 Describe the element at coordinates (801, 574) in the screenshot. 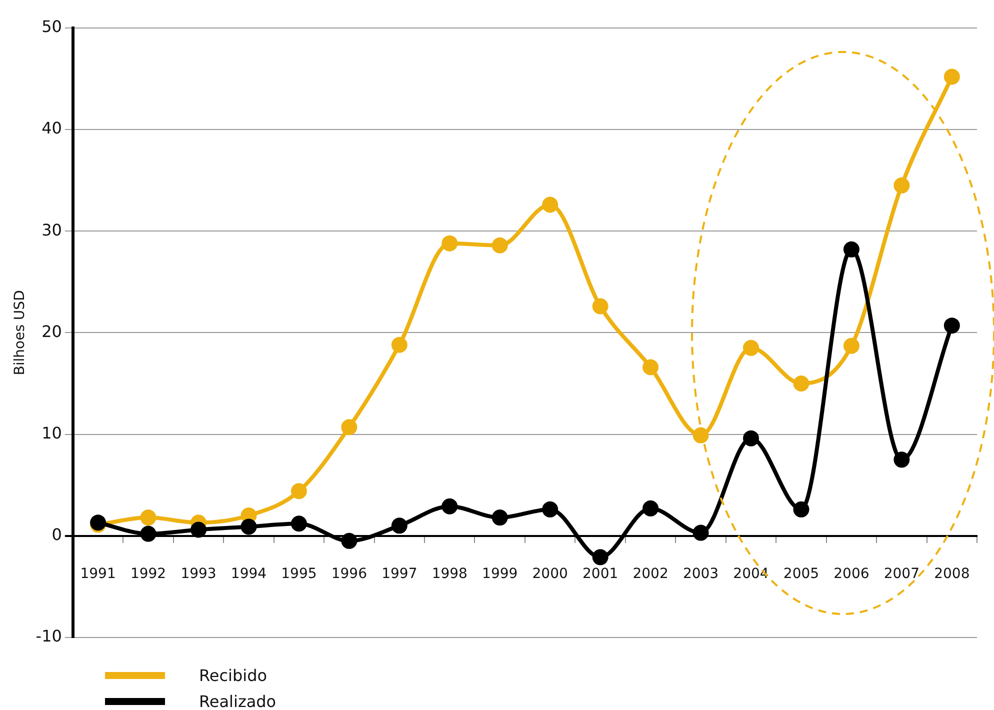

I see `x-tick-label: 2005` at that location.